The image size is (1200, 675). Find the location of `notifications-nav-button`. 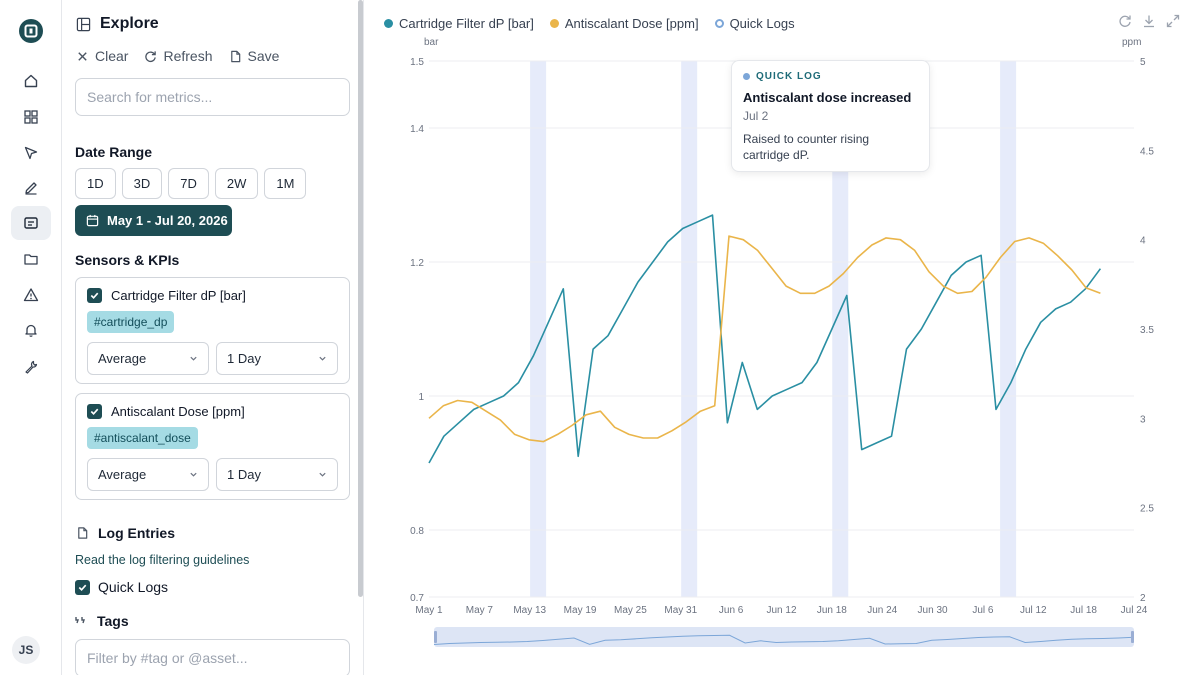

notifications-nav-button is located at coordinates (31, 330).